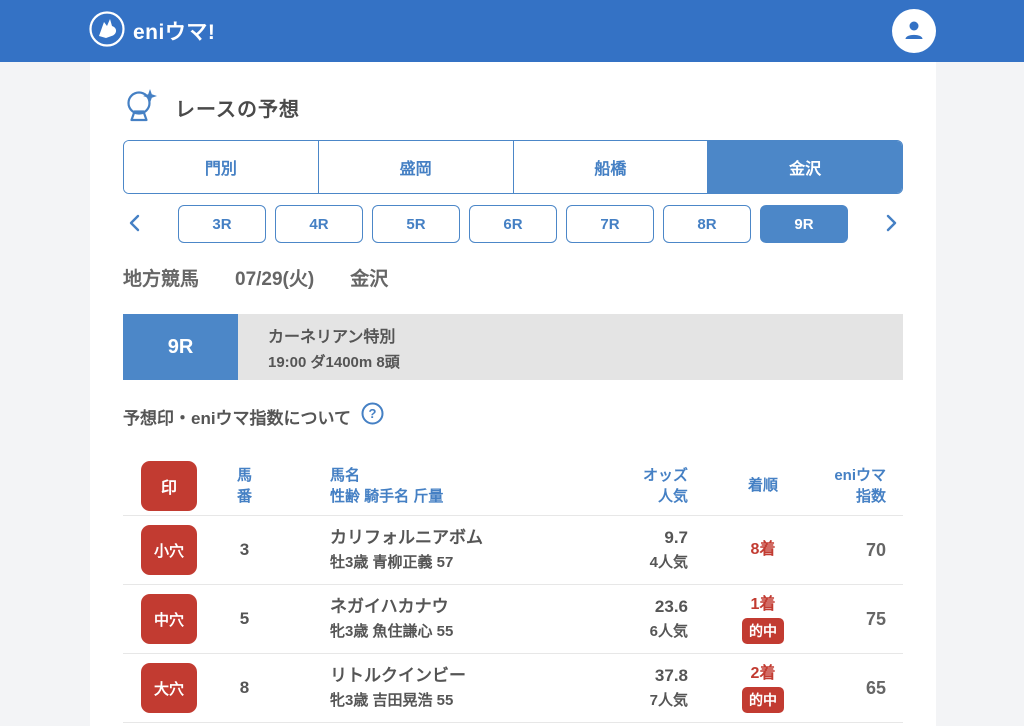 The width and height of the screenshot is (1024, 726). Describe the element at coordinates (169, 550) in the screenshot. I see `mark-badge: 小穴` at that location.